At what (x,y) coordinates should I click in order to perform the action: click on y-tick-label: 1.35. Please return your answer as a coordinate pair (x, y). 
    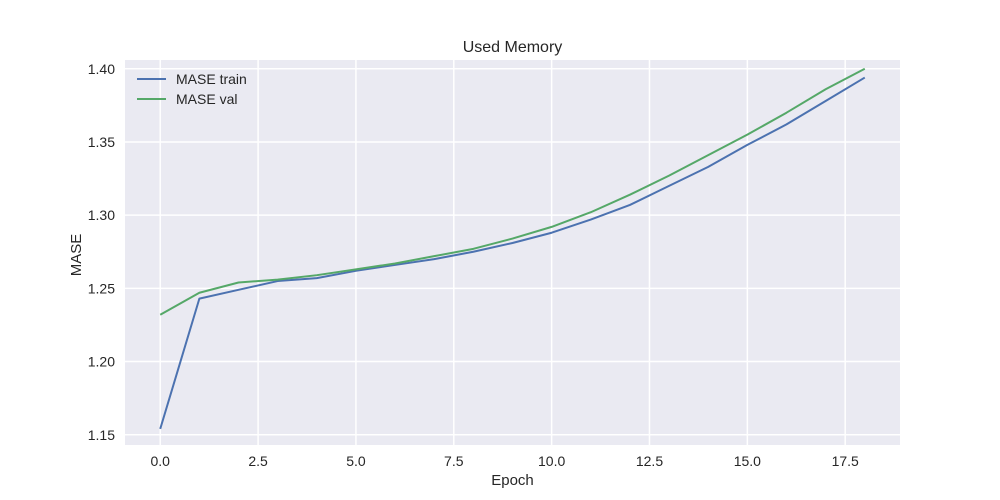
    Looking at the image, I should click on (101, 142).